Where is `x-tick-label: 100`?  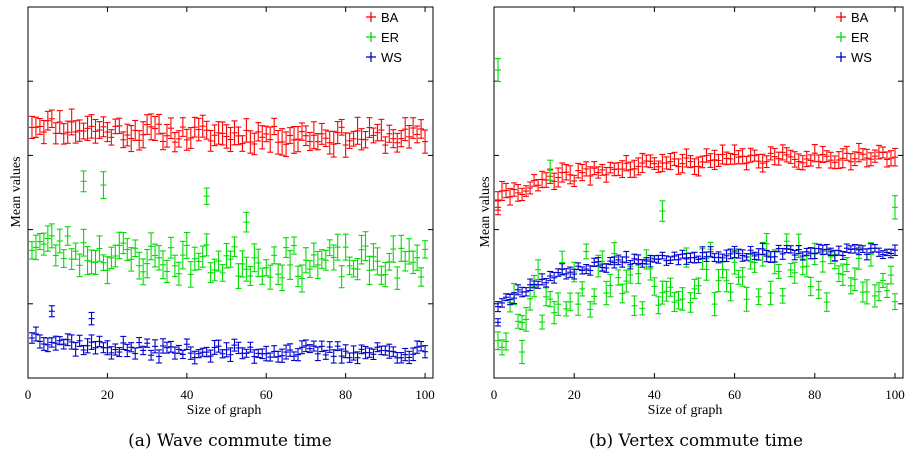 x-tick-label: 100 is located at coordinates (895, 394).